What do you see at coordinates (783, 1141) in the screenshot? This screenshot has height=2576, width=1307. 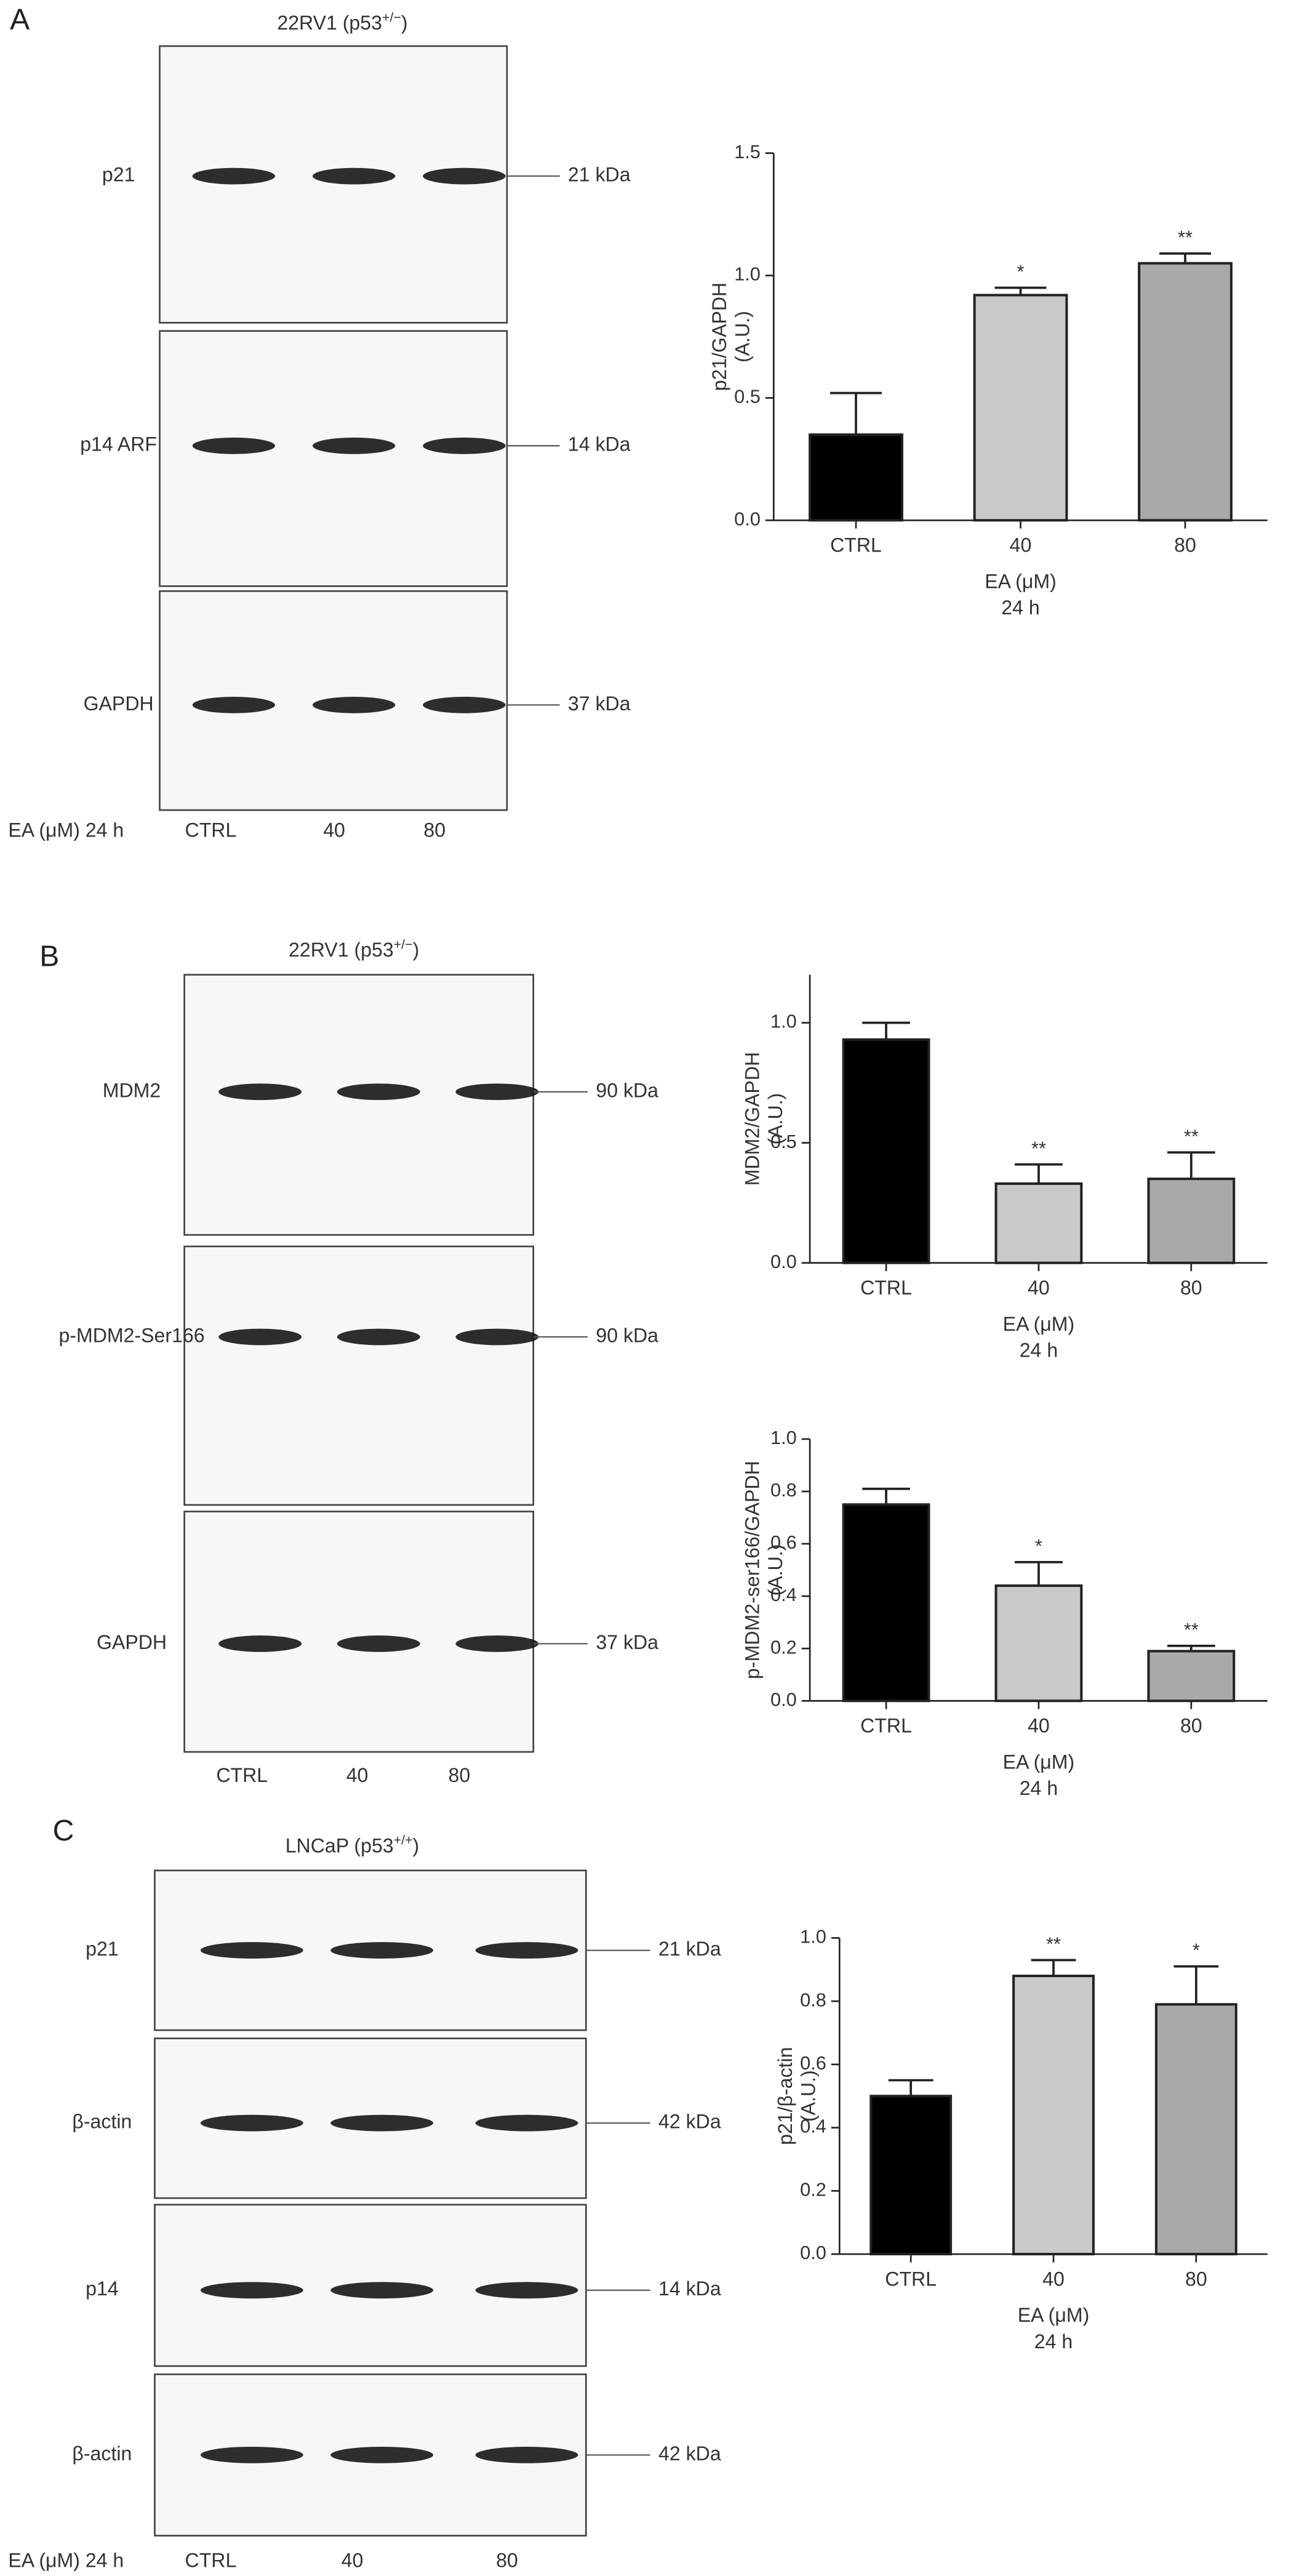 I see `y-tick-label: 0.5` at bounding box center [783, 1141].